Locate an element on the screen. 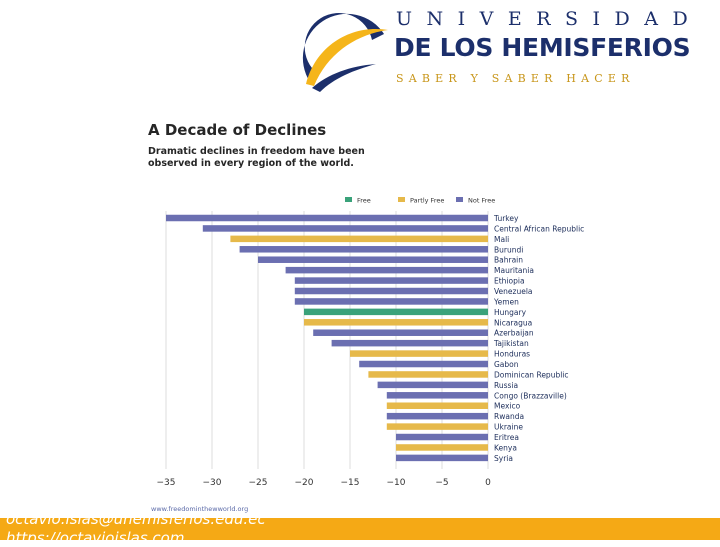  category-label: Central African Republic is located at coordinates (539, 228).